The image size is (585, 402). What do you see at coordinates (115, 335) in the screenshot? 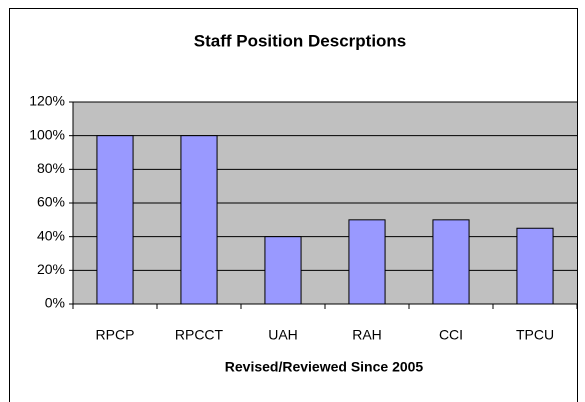
I see `x-tick-label: RPCP` at bounding box center [115, 335].